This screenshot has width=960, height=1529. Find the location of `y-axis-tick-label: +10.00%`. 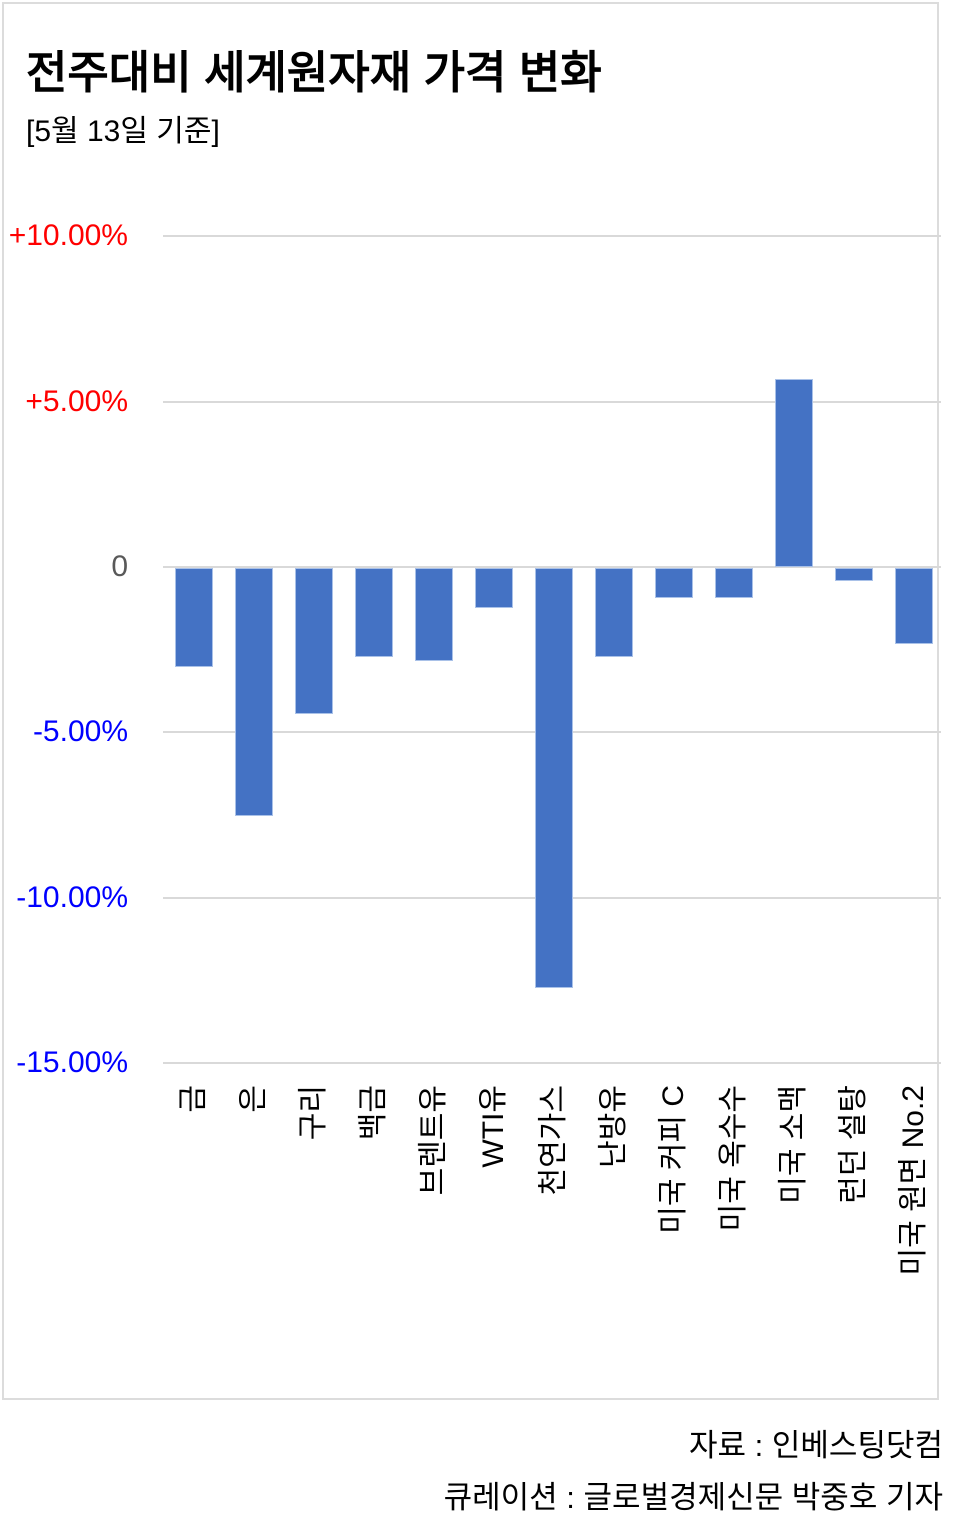

y-axis-tick-label: +10.00% is located at coordinates (68, 236).